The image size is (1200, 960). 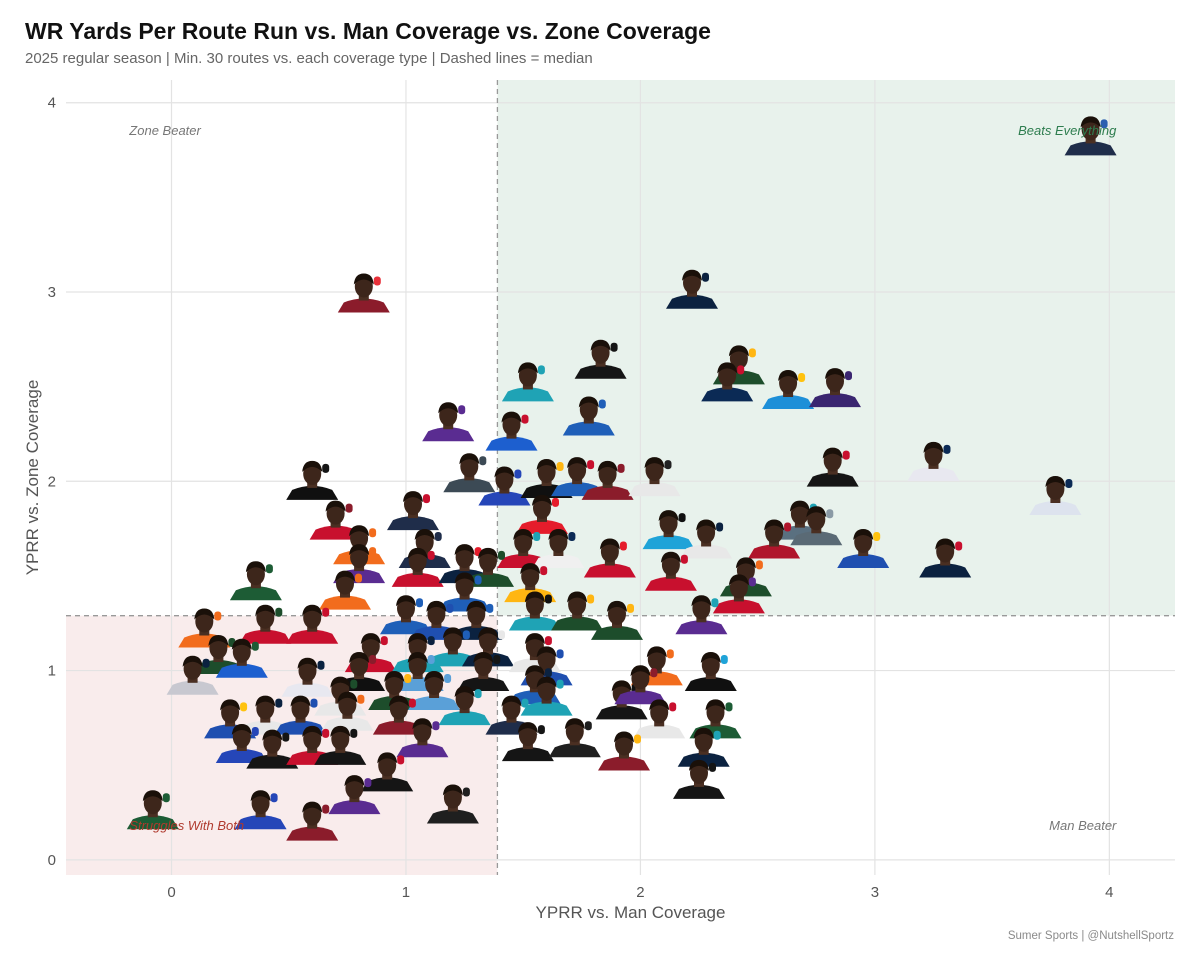 I want to click on x-axis-title: YPRR vs. Man Coverage, so click(x=631, y=912).